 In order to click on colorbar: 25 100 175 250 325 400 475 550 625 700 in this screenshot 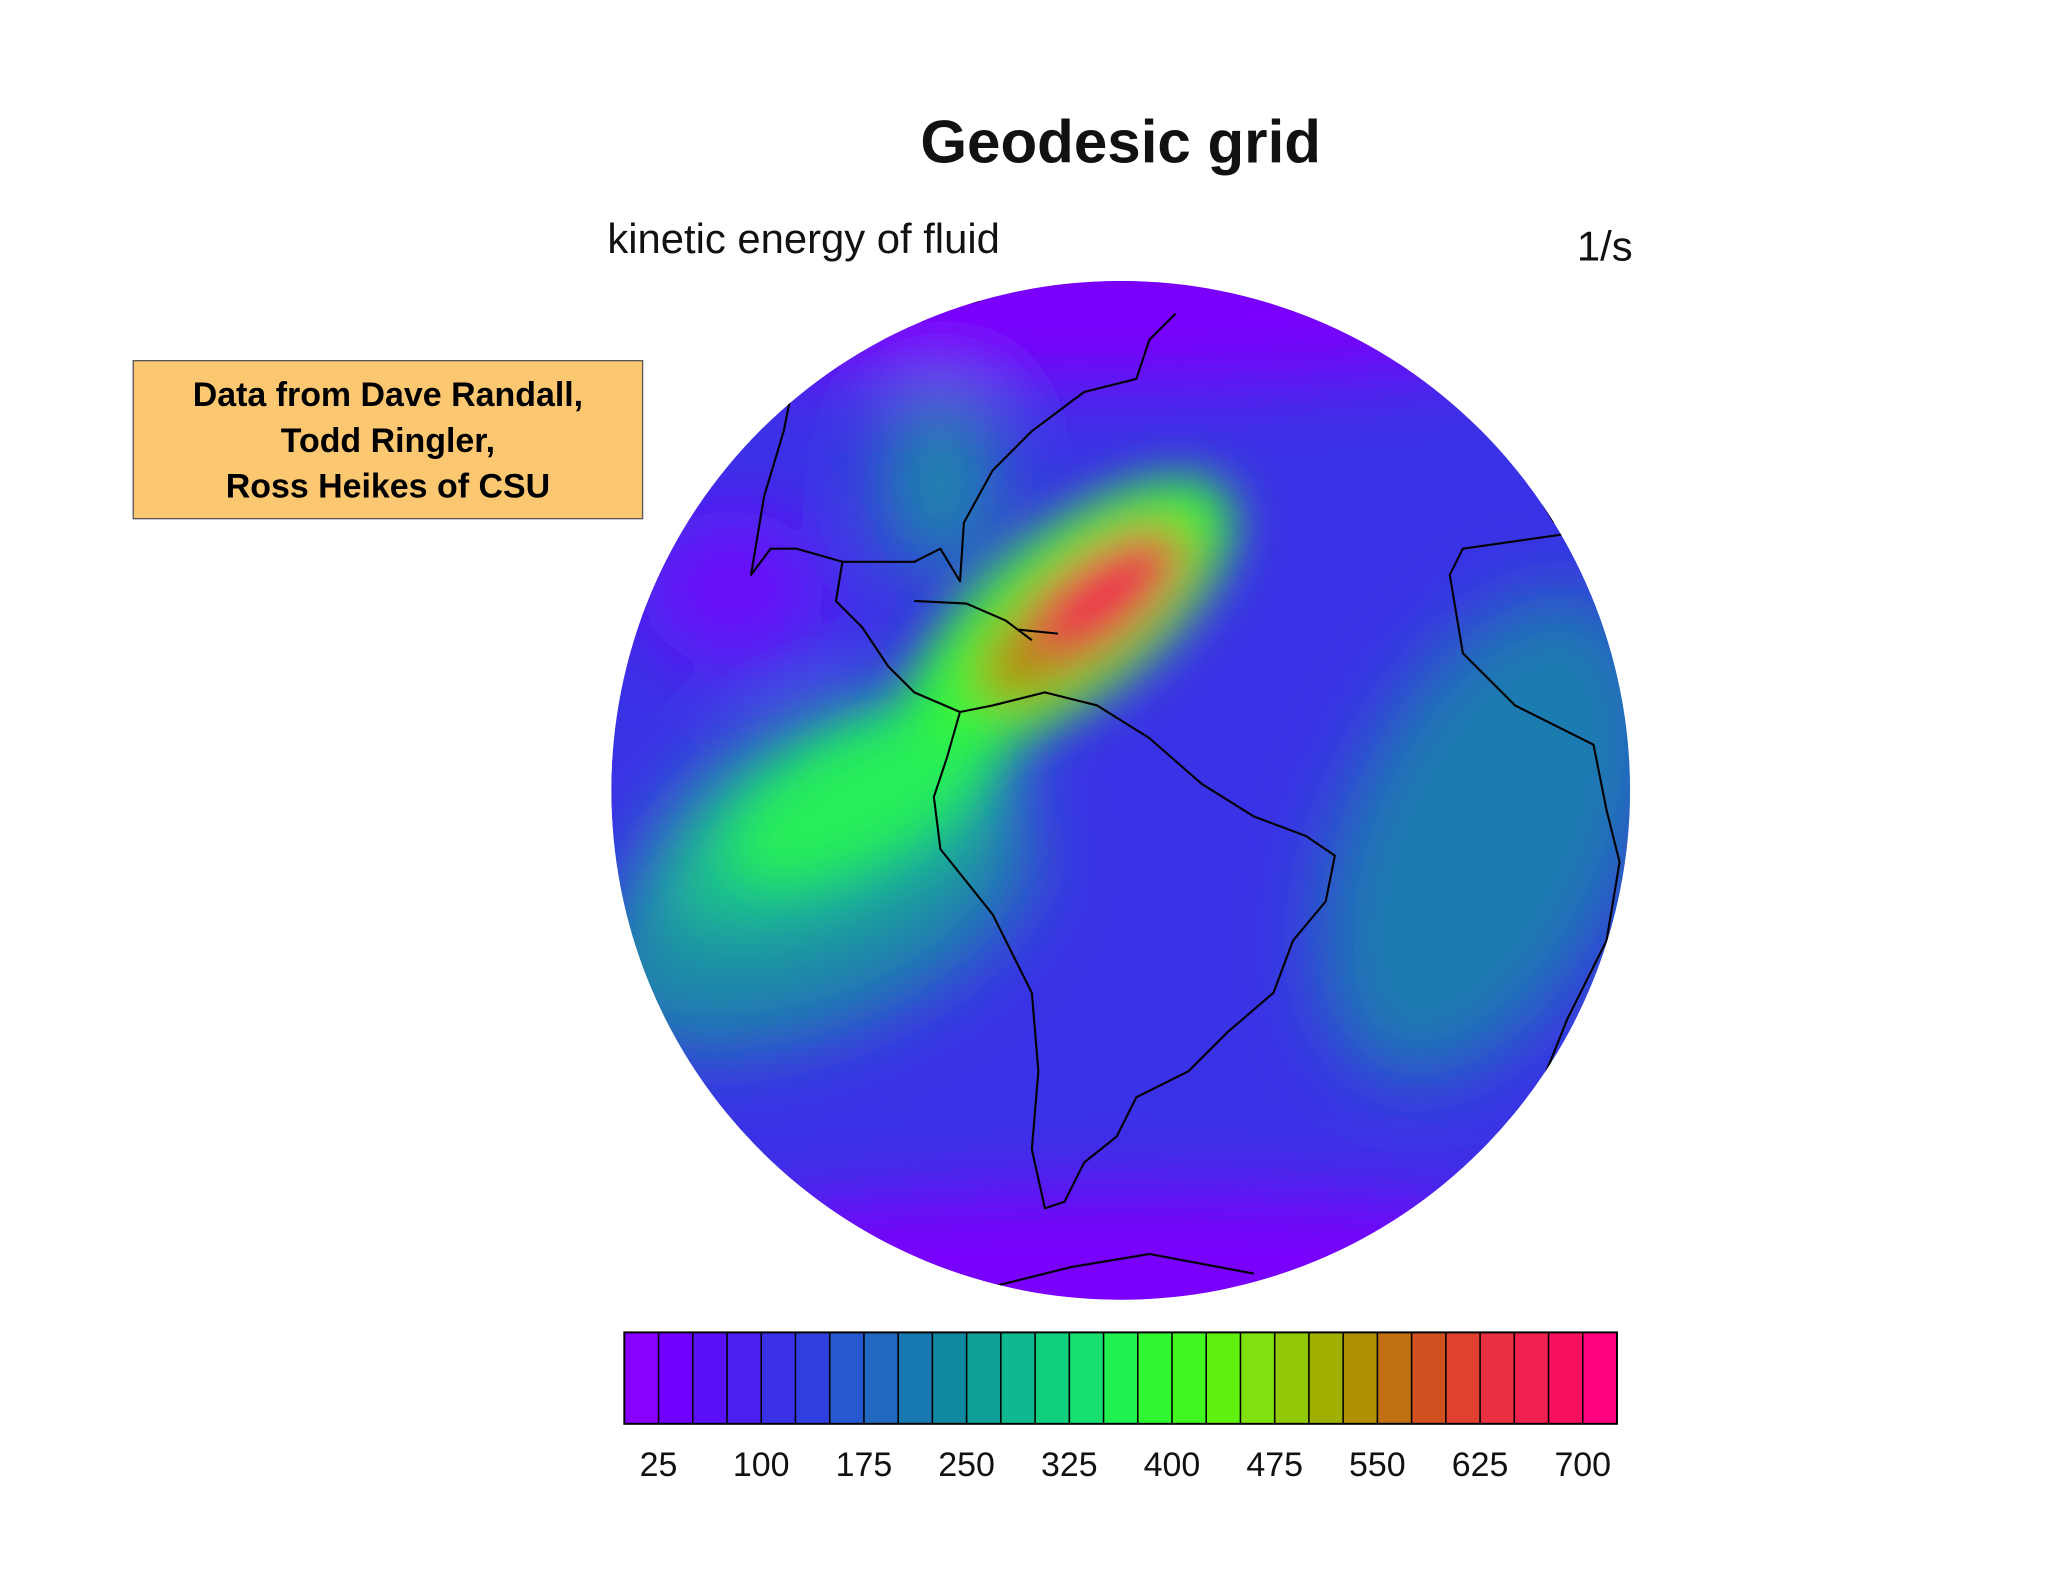, I will do `click(1120, 1407)`.